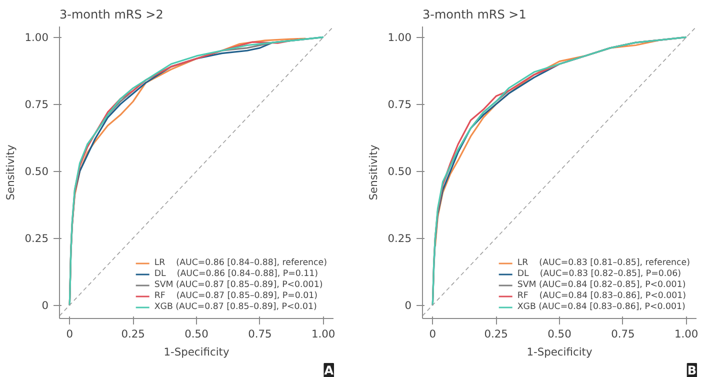 The image size is (726, 377). What do you see at coordinates (235, 307) in the screenshot?
I see `legend-label: XGB (AUC=0.87 [0.85–0.89], P<0.01)` at bounding box center [235, 307].